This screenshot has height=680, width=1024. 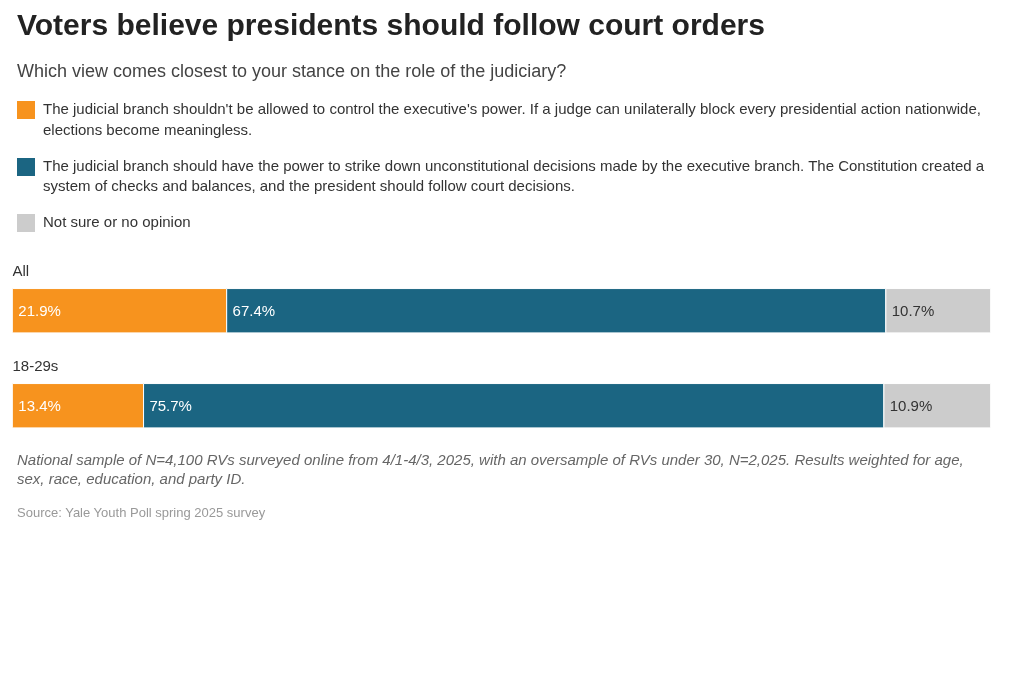 I want to click on chart-title: Voters believe presidents should follow court orders, so click(x=391, y=25).